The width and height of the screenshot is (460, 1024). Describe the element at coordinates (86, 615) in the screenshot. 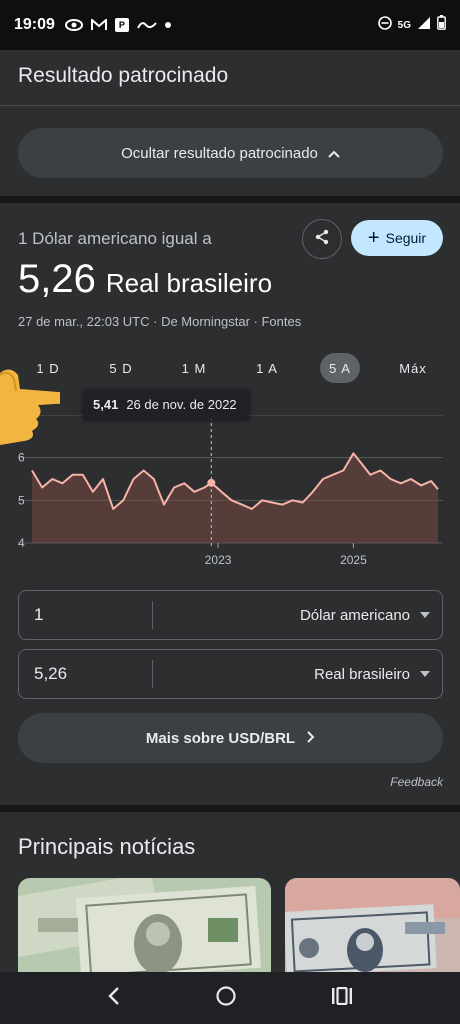

I see `from-amount-input: 1` at that location.